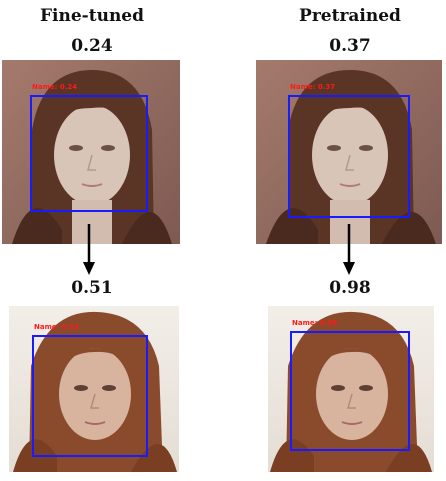  Describe the element at coordinates (89, 250) in the screenshot. I see `down-arrow-finetuned` at that location.